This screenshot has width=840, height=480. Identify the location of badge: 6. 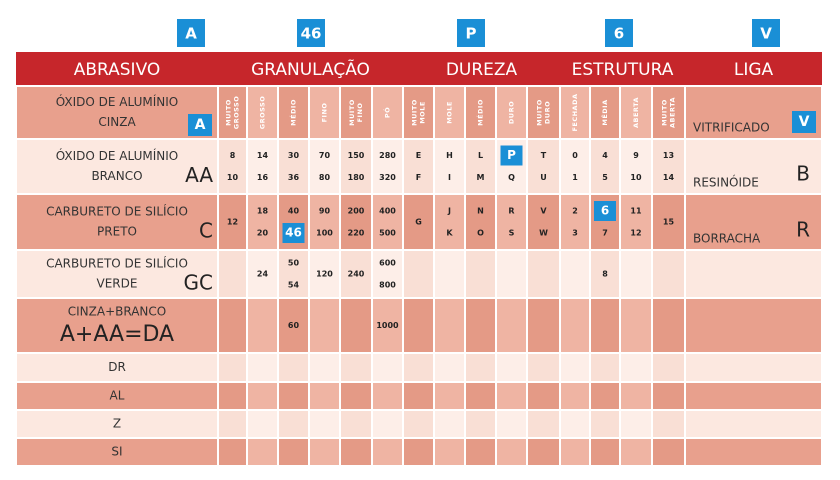
(619, 34).